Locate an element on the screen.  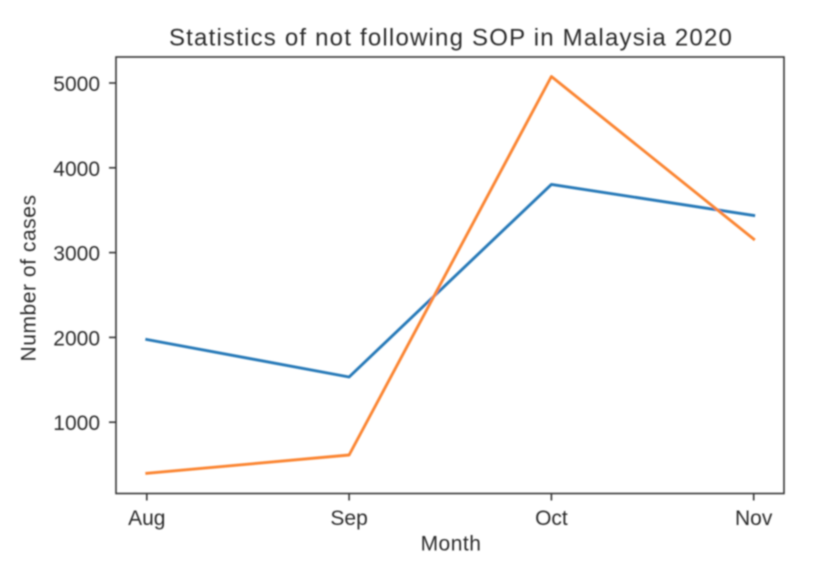
svg-text: Nov is located at coordinates (754, 518).